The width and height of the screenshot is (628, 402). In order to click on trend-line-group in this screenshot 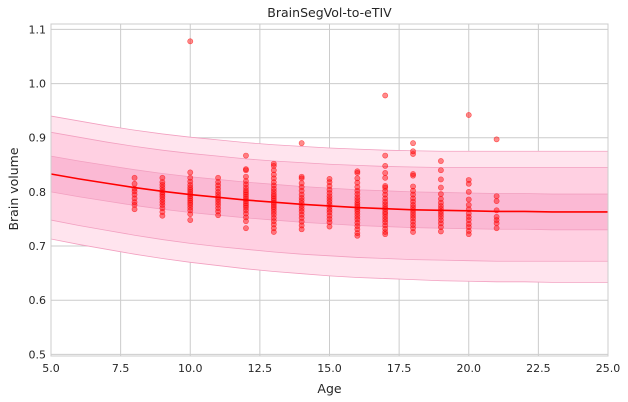, I will do `click(329, 193)`.